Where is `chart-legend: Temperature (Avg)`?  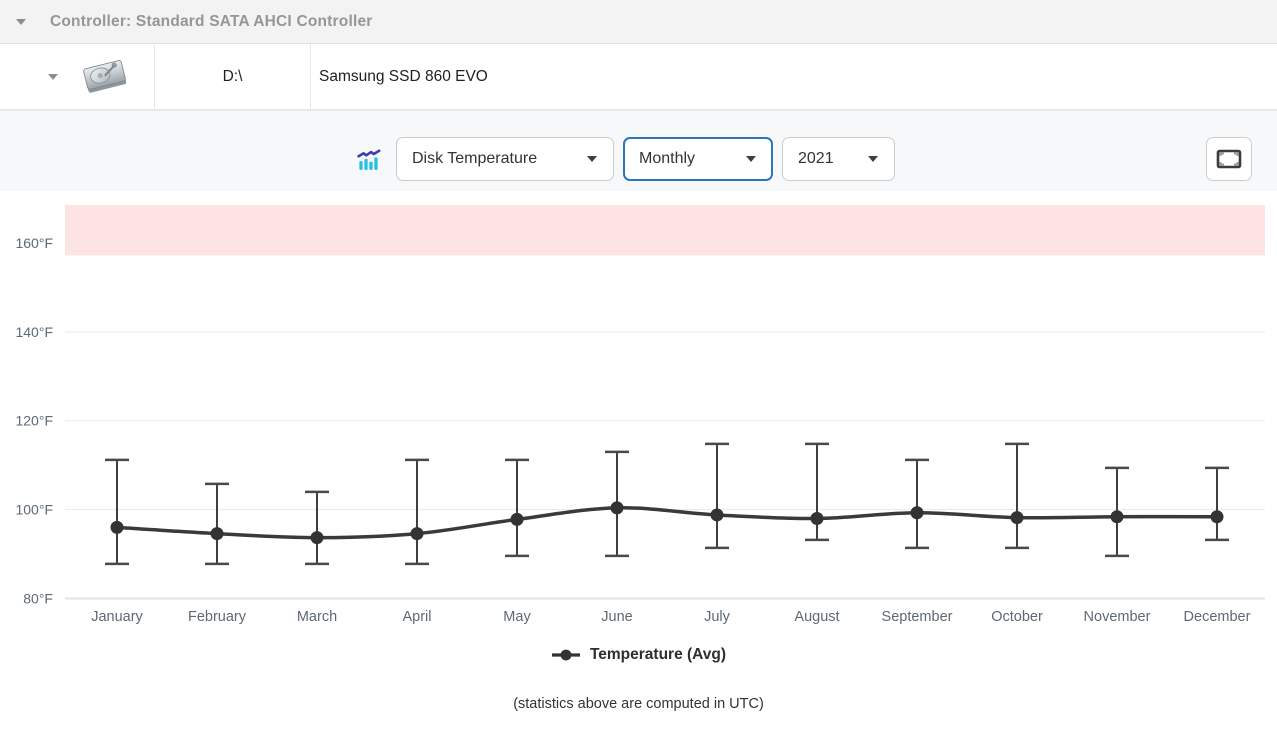
chart-legend: Temperature (Avg) is located at coordinates (638, 655).